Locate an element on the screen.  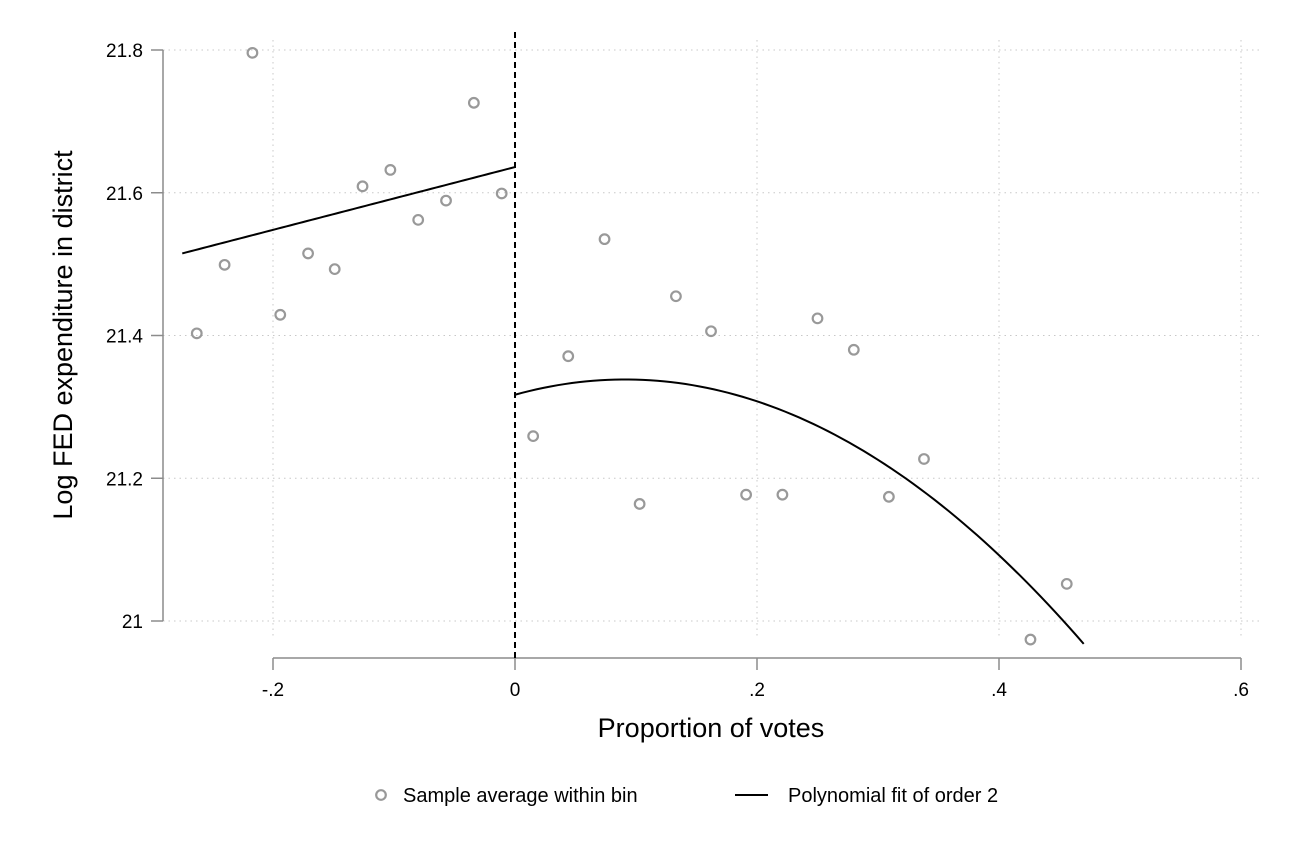
legend-scatter-label: Sample average within bin is located at coordinates (520, 796).